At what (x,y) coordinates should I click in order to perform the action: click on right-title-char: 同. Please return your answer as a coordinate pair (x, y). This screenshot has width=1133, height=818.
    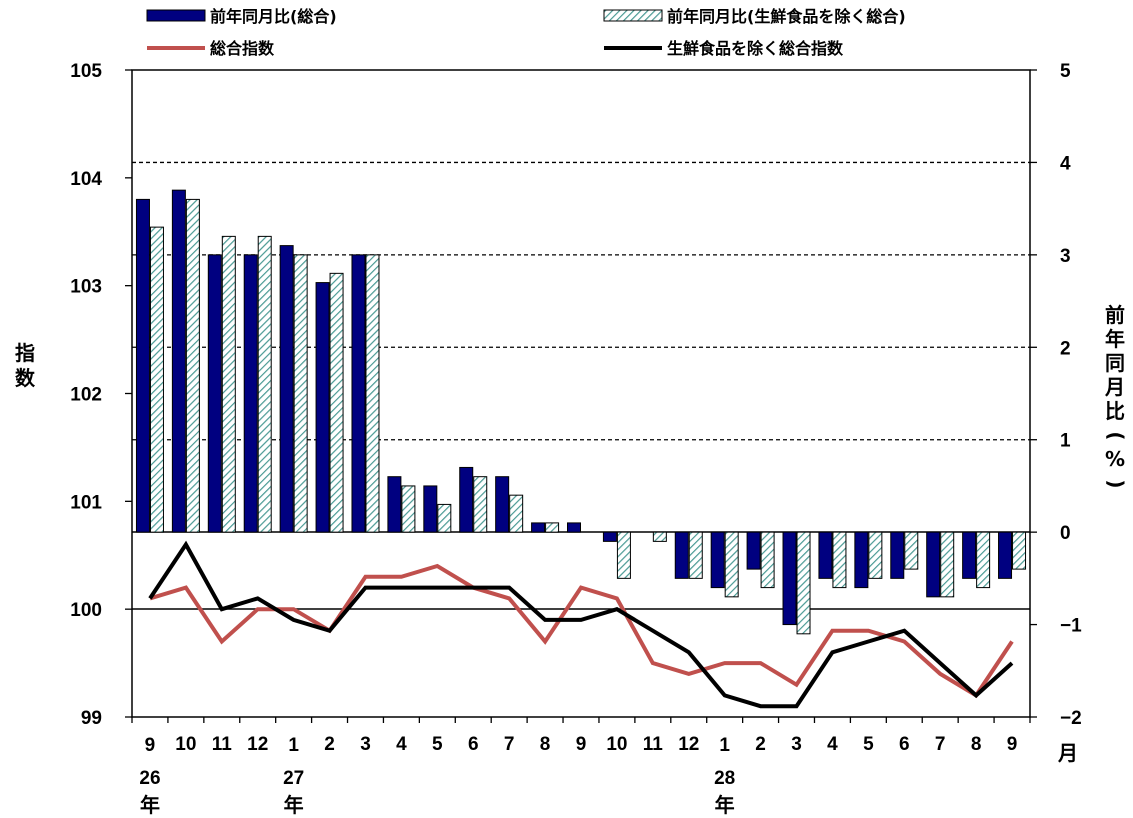
    Looking at the image, I should click on (1115, 363).